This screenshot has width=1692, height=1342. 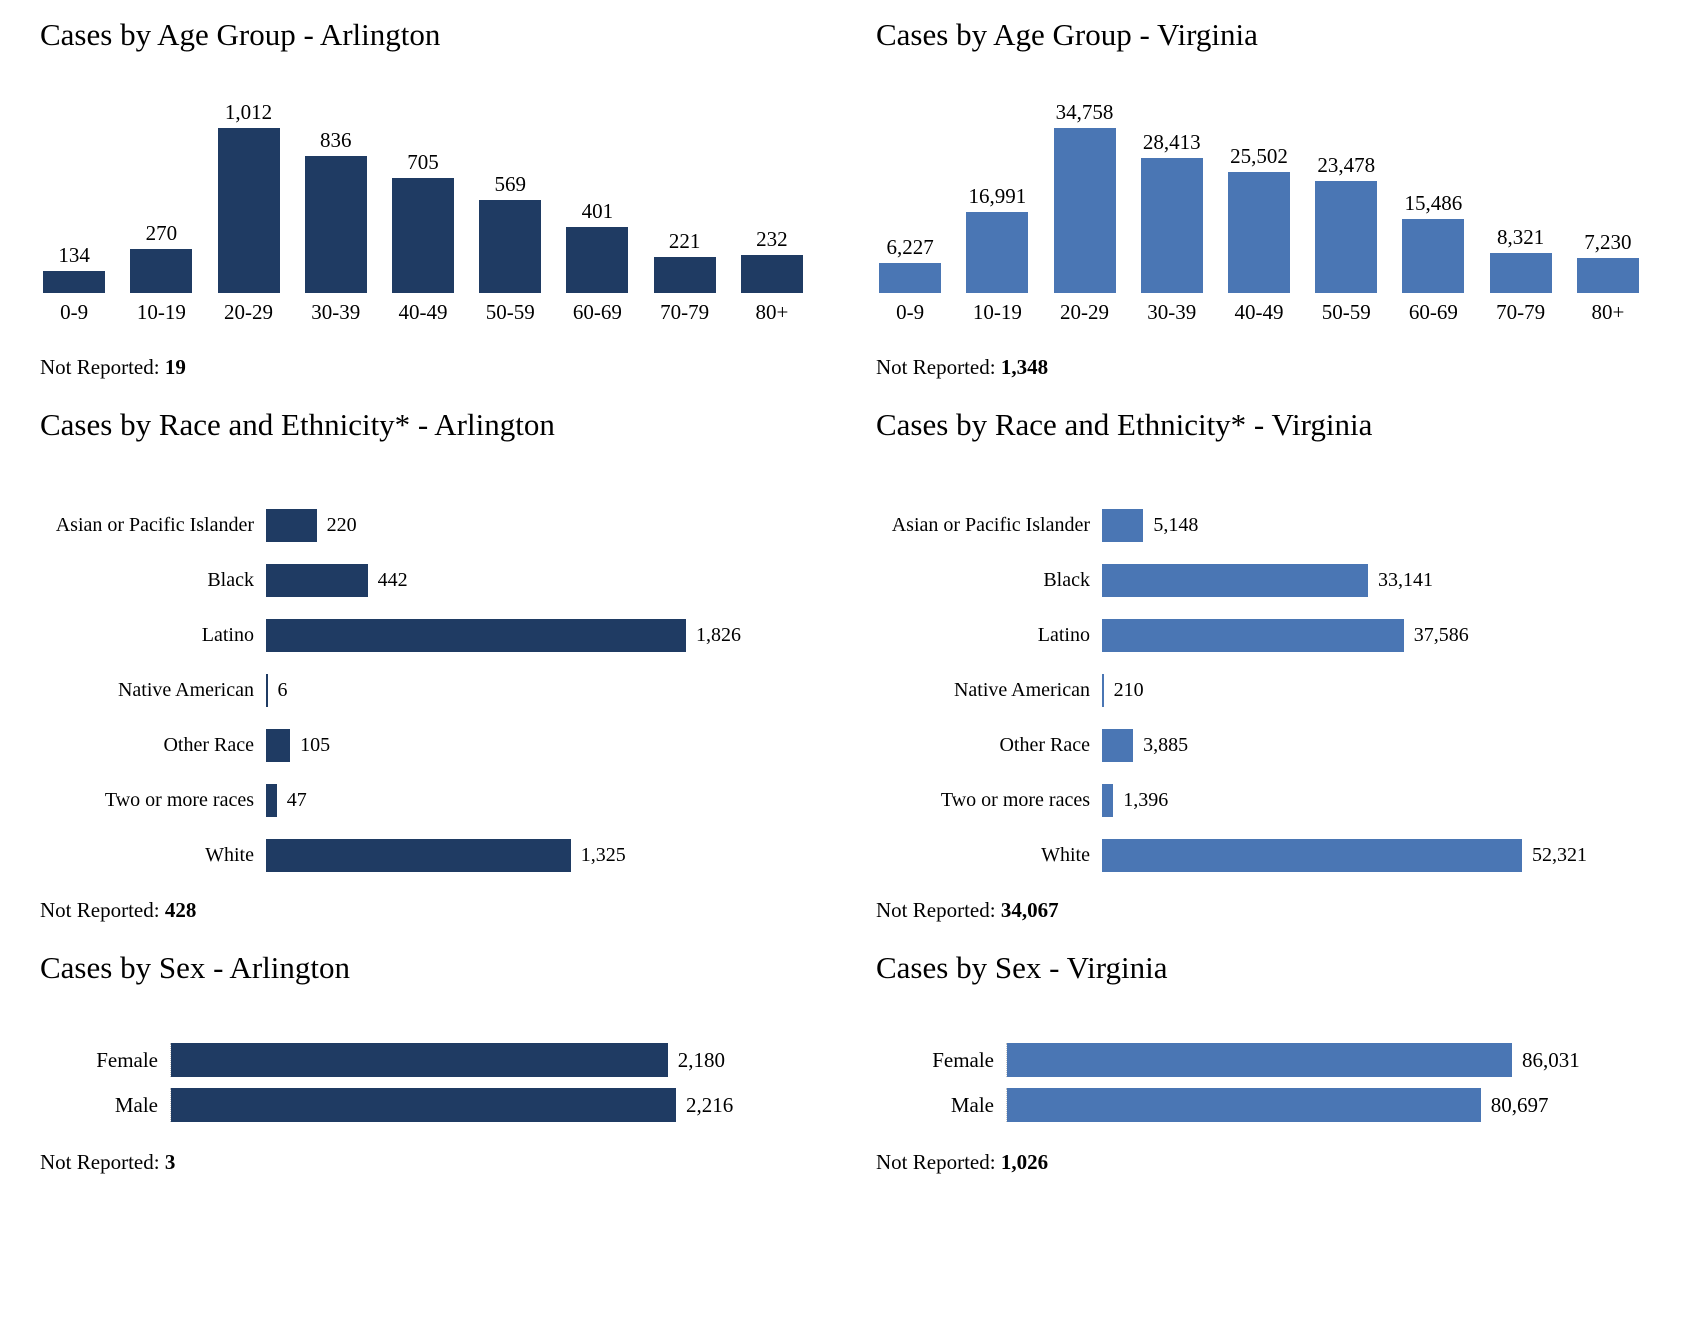 I want to click on bar-group: 401 60-69, so click(x=597, y=211).